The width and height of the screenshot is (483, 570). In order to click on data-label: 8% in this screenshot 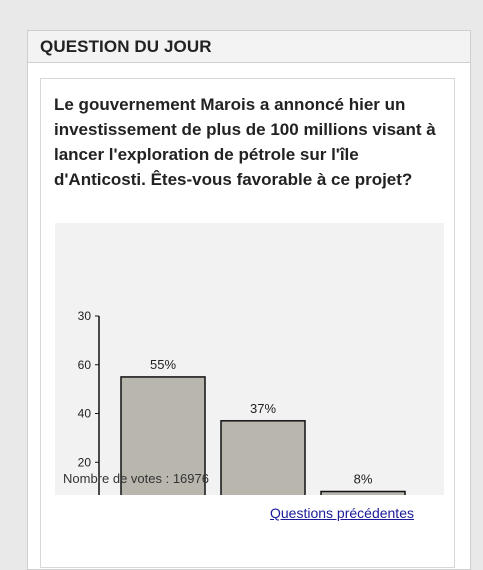, I will do `click(363, 479)`.